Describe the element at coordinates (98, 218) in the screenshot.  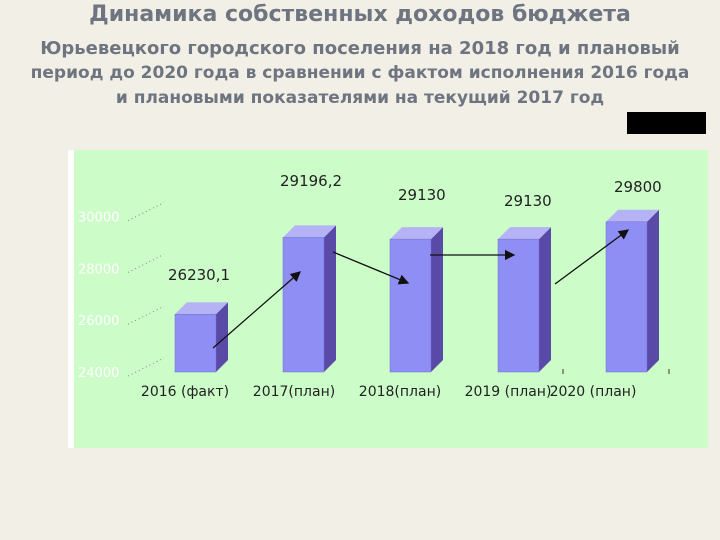
I see `y-tick-label: 30000` at that location.